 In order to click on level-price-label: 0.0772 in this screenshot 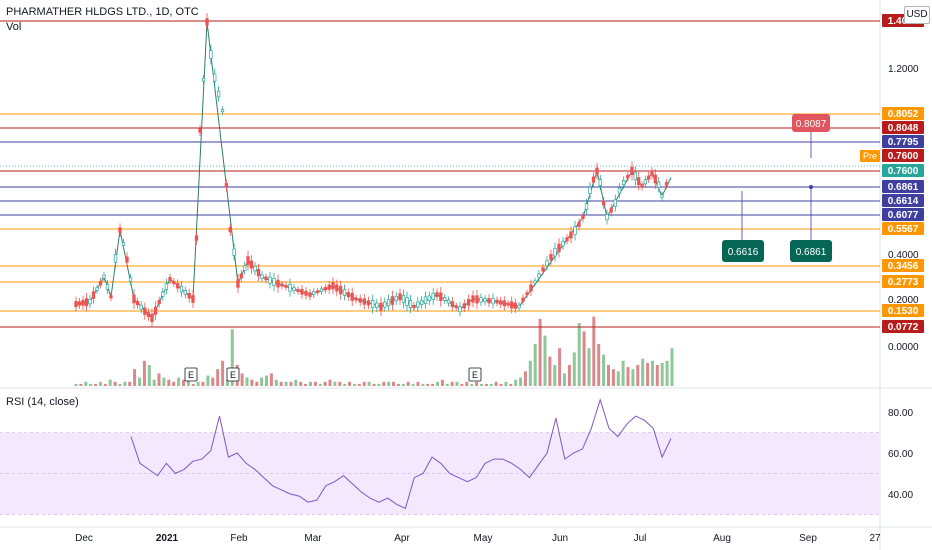, I will do `click(903, 327)`.